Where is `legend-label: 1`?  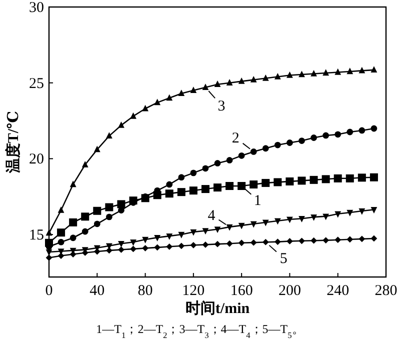 legend-label: 1 is located at coordinates (258, 200).